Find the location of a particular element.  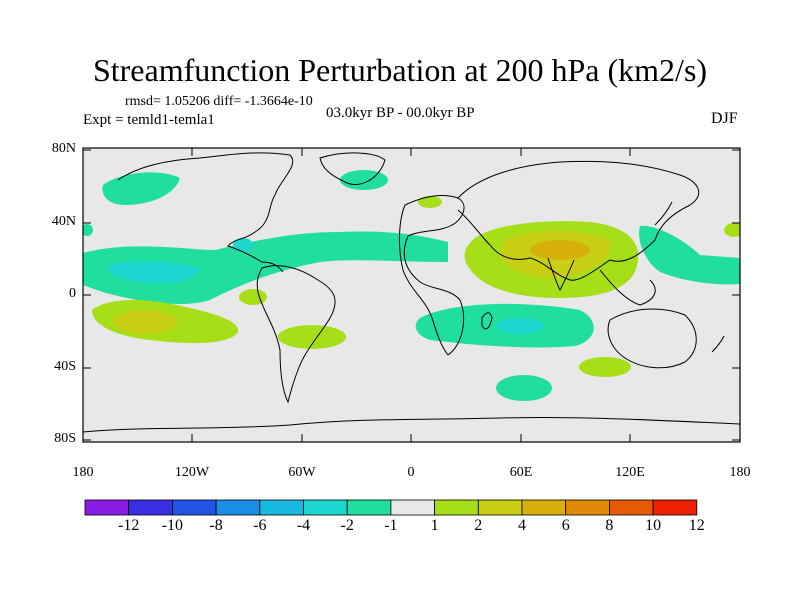

positive-east-pacific is located at coordinates (253, 297).